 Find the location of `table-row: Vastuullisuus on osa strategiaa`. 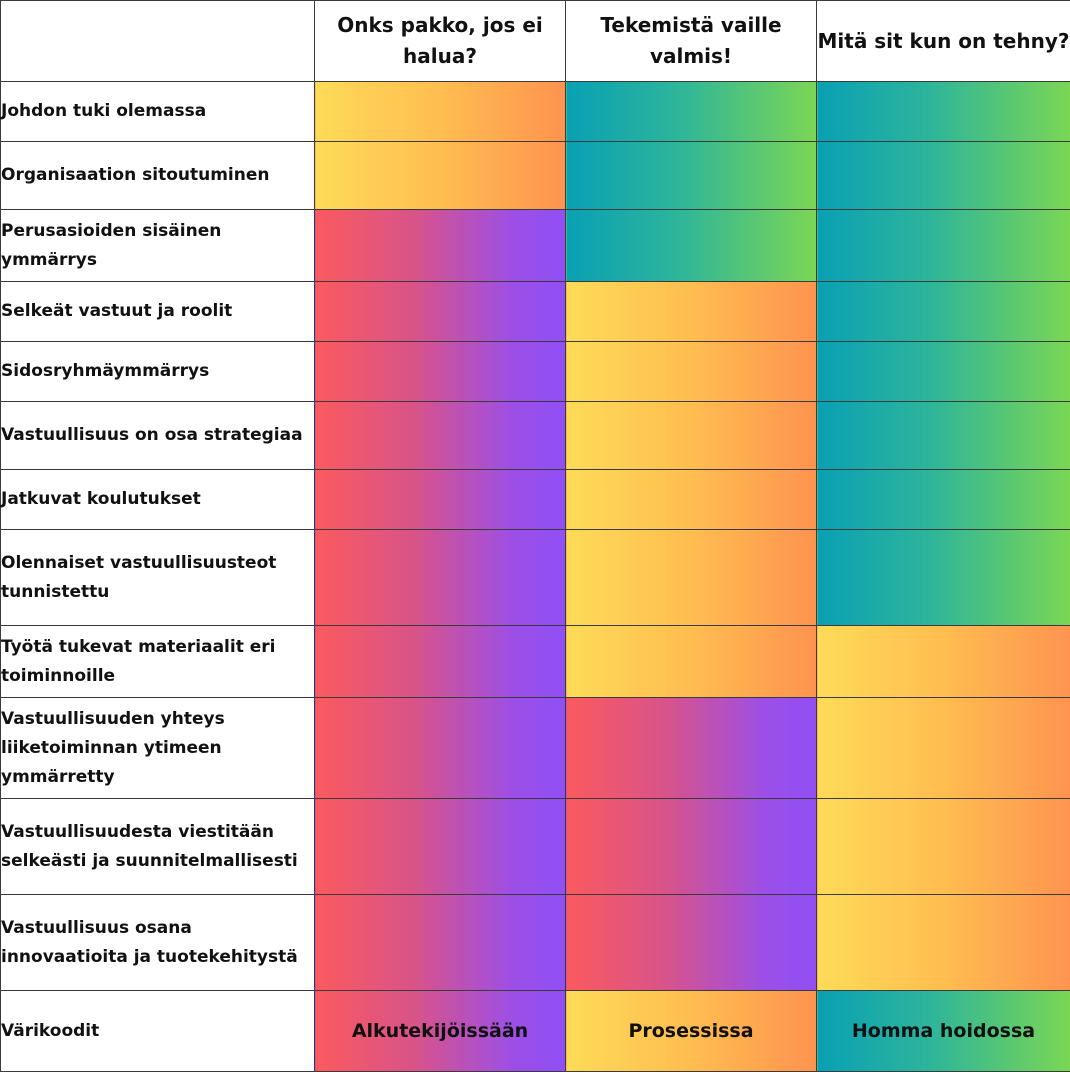

table-row: Vastuullisuus on osa strategiaa is located at coordinates (535, 436).